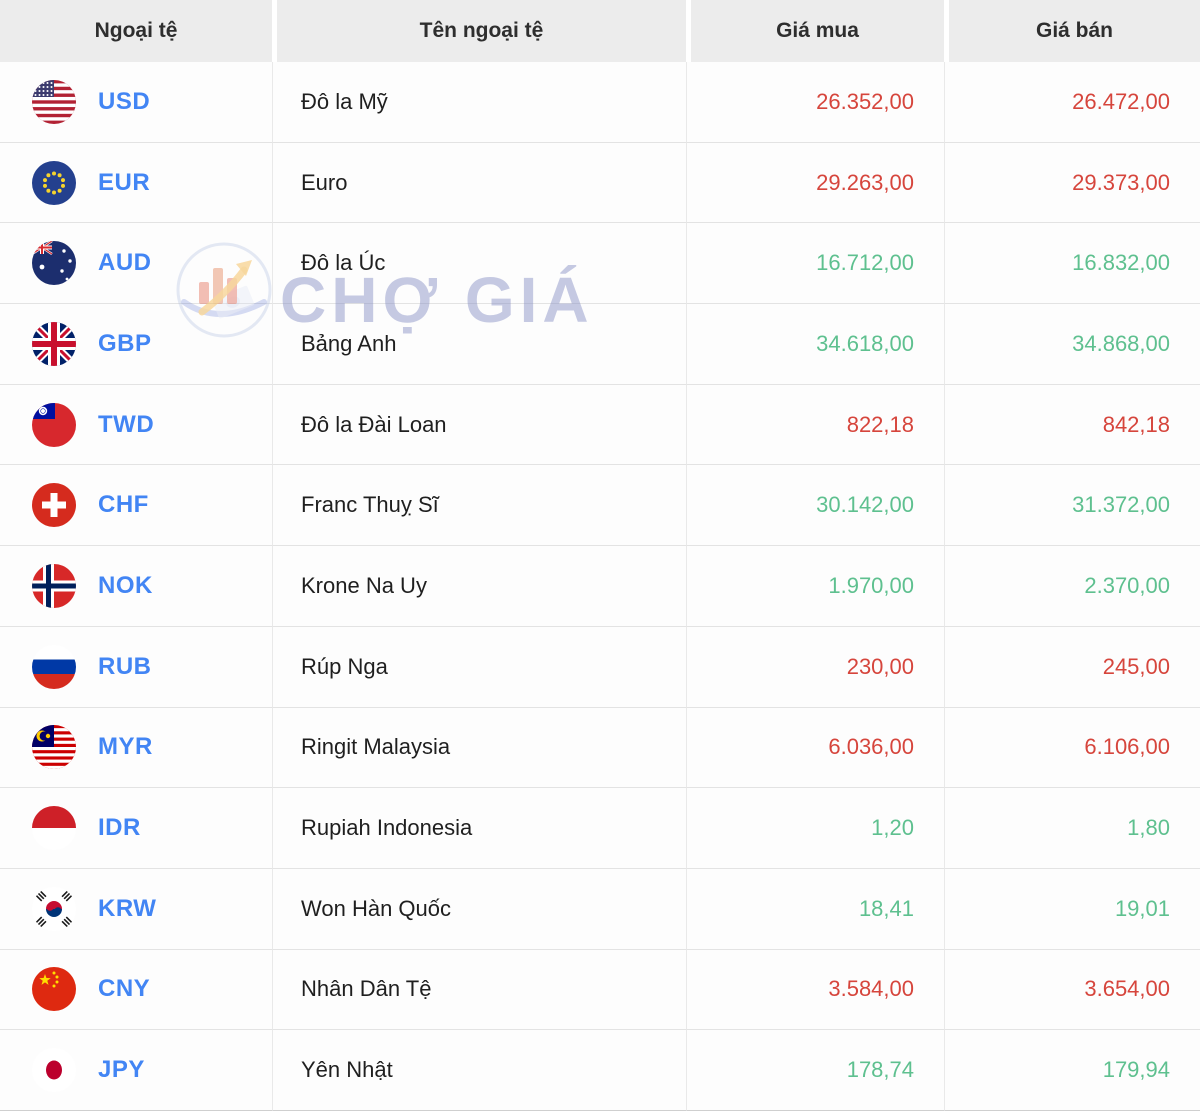 The width and height of the screenshot is (1200, 1111). I want to click on currency-cell: NOK, so click(136, 586).